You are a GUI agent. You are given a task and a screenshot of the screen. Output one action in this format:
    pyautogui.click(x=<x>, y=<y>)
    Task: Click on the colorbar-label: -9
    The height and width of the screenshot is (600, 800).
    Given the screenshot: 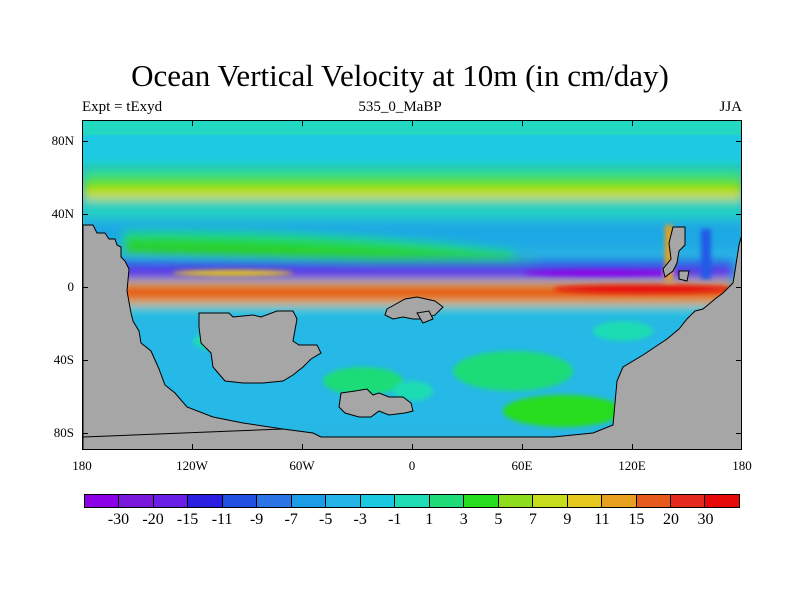 What is the action you would take?
    pyautogui.click(x=256, y=519)
    